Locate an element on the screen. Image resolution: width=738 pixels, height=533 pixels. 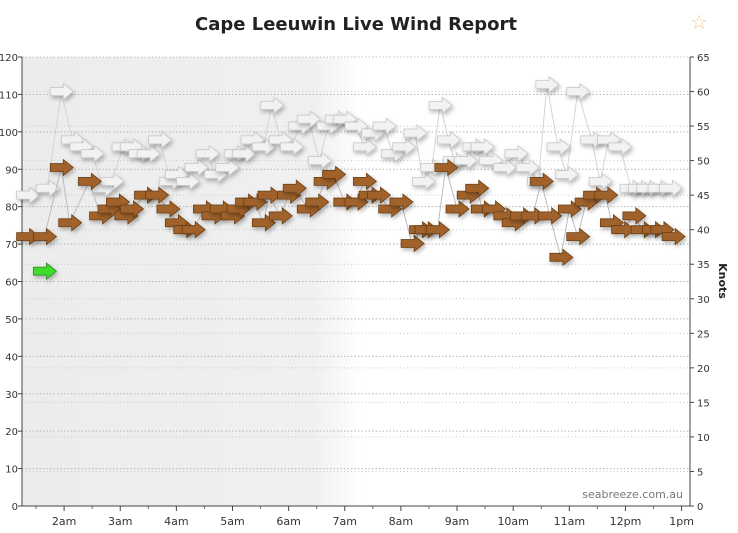
y-left-tick-label: 10 is located at coordinates (11, 470).